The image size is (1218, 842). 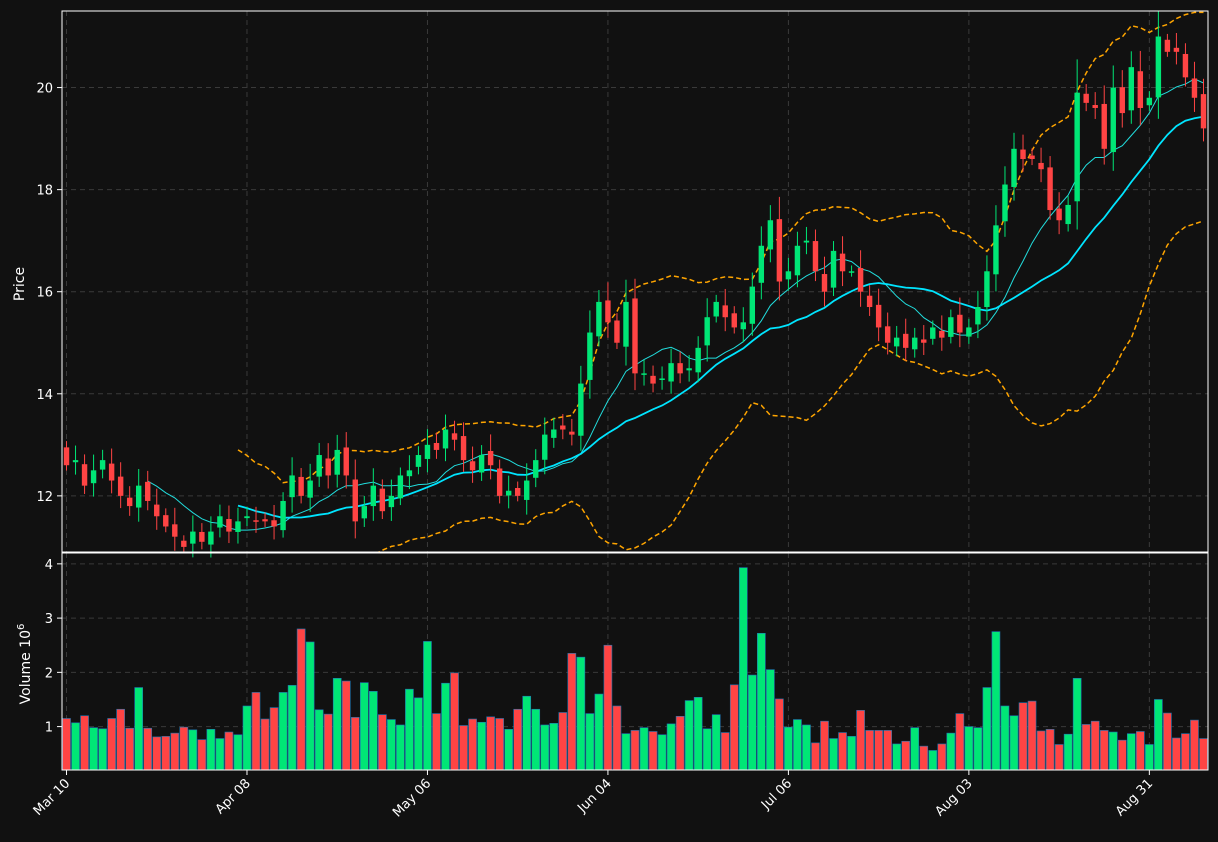 I want to click on price-tick-label: 14, so click(x=44, y=395).